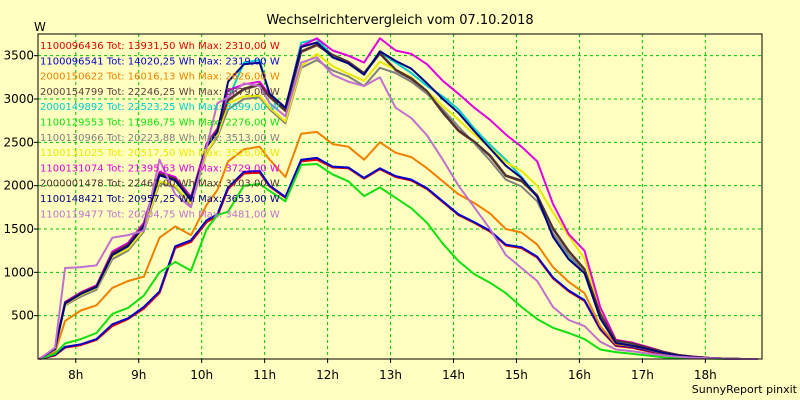 This screenshot has height=400, width=800. What do you see at coordinates (18, 229) in the screenshot?
I see `y-tick-label: 1500` at bounding box center [18, 229].